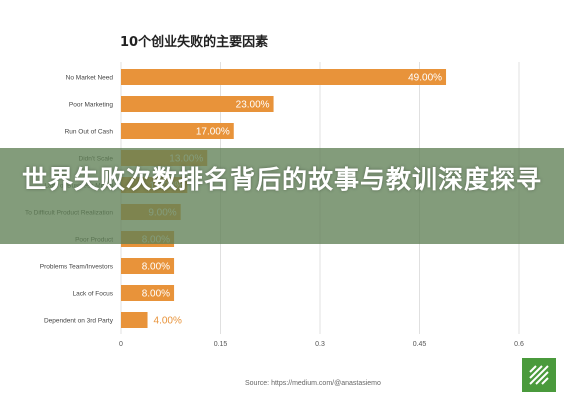 This screenshot has height=400, width=564. Describe the element at coordinates (519, 344) in the screenshot. I see `x-tick-label: 0.6` at that location.